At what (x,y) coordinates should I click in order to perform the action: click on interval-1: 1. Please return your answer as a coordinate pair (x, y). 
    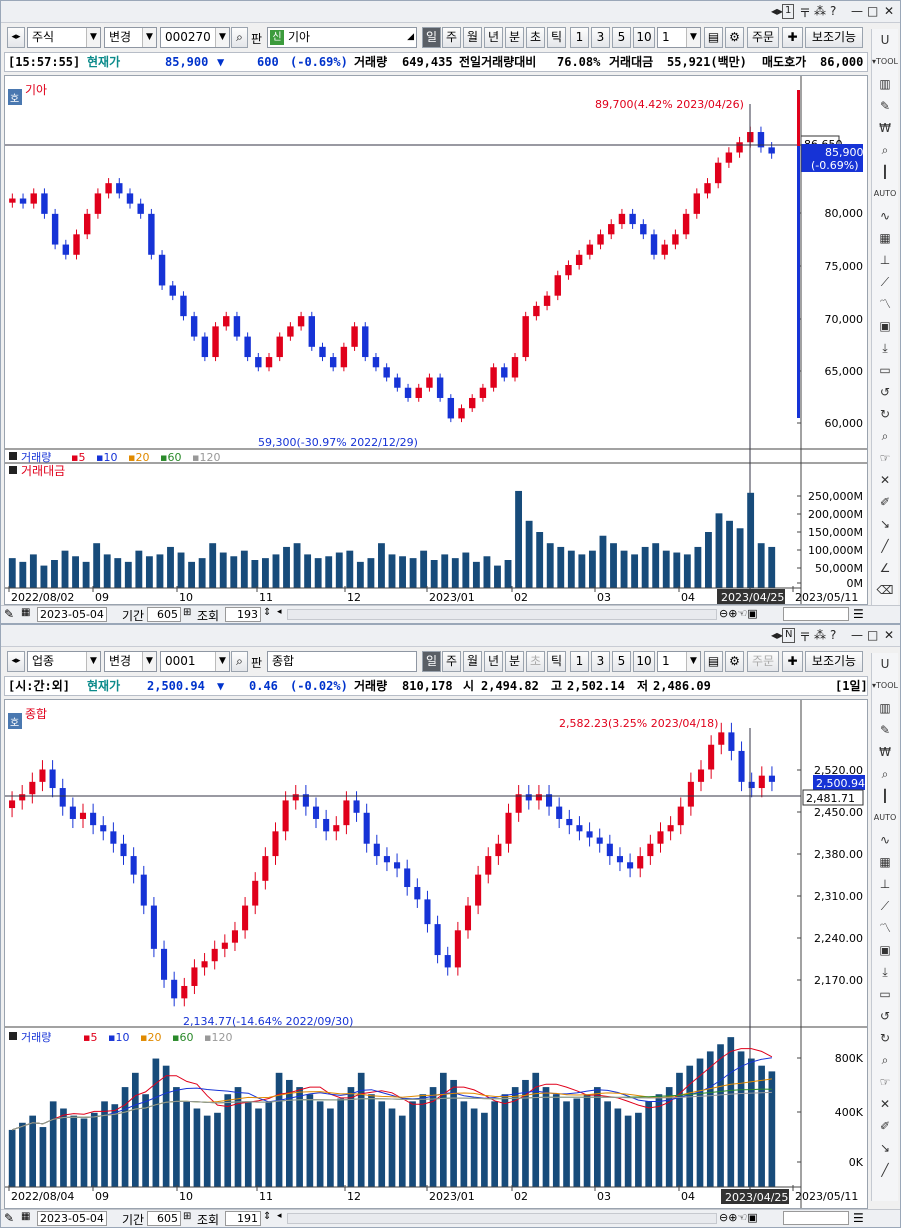
    Looking at the image, I should click on (579, 661).